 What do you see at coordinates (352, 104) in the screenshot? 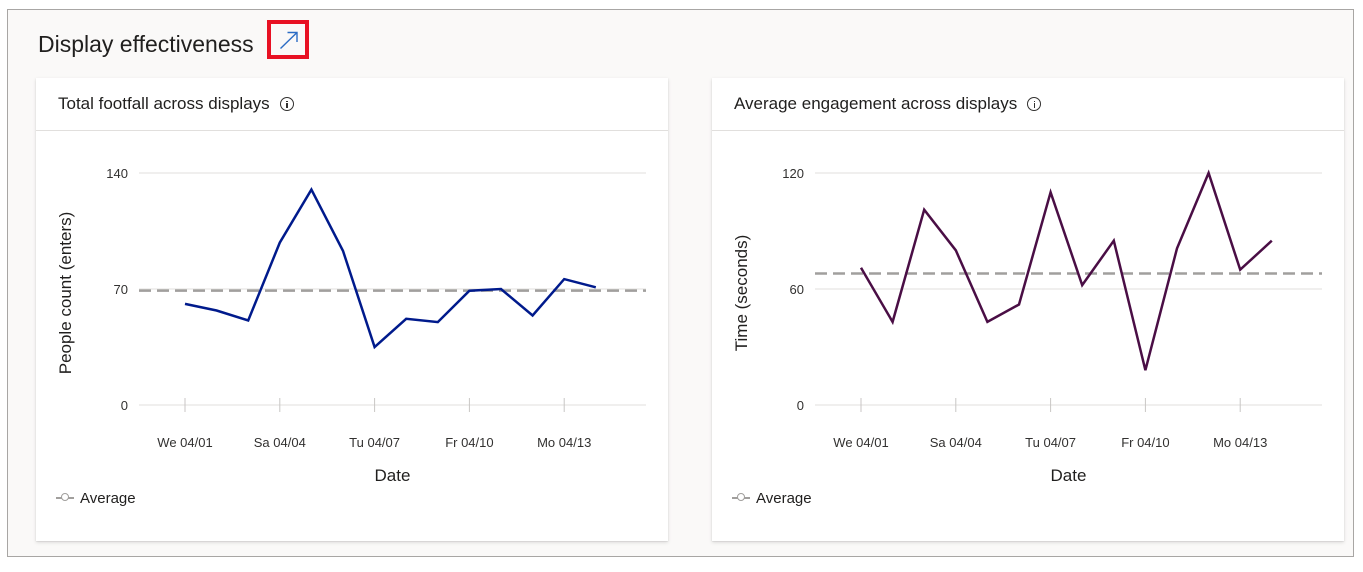
I see `card-header: Total footfall across displays` at bounding box center [352, 104].